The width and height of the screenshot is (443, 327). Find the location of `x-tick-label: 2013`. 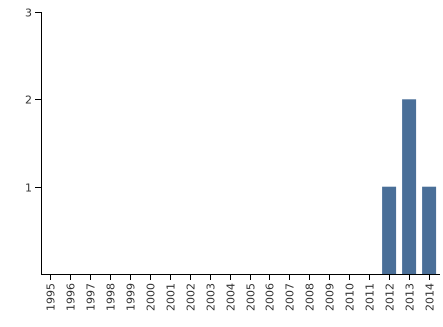

x-tick-label: 2013 is located at coordinates (410, 297).